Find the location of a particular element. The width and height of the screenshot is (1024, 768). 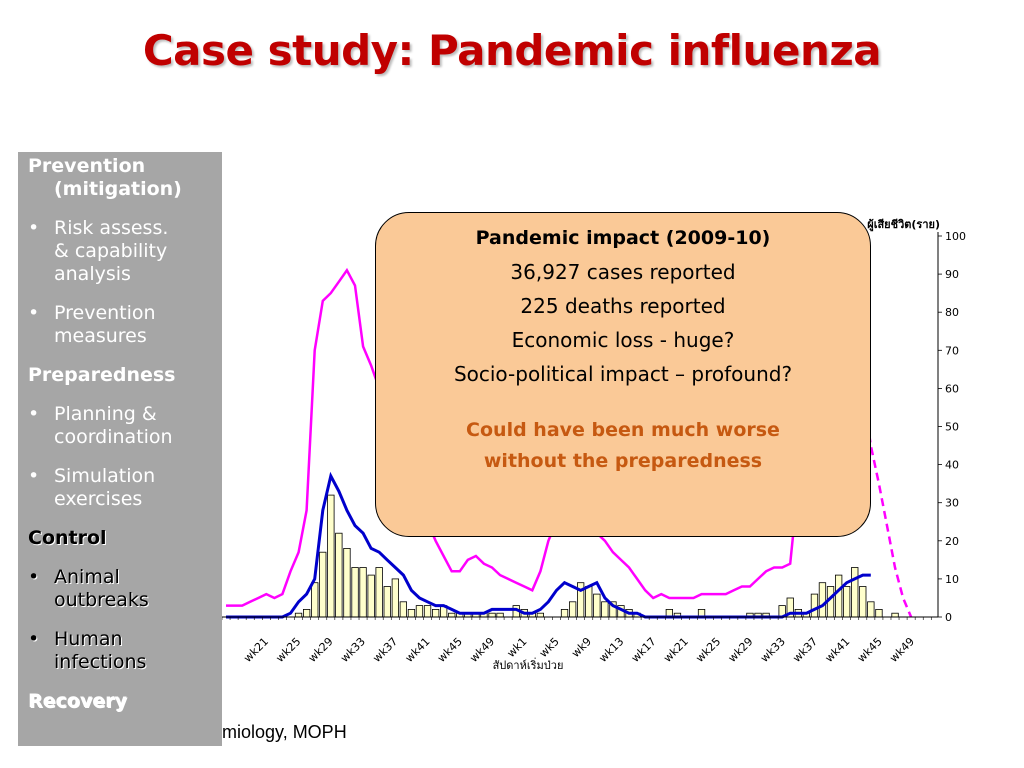

y-tick-label: 30 is located at coordinates (952, 503).